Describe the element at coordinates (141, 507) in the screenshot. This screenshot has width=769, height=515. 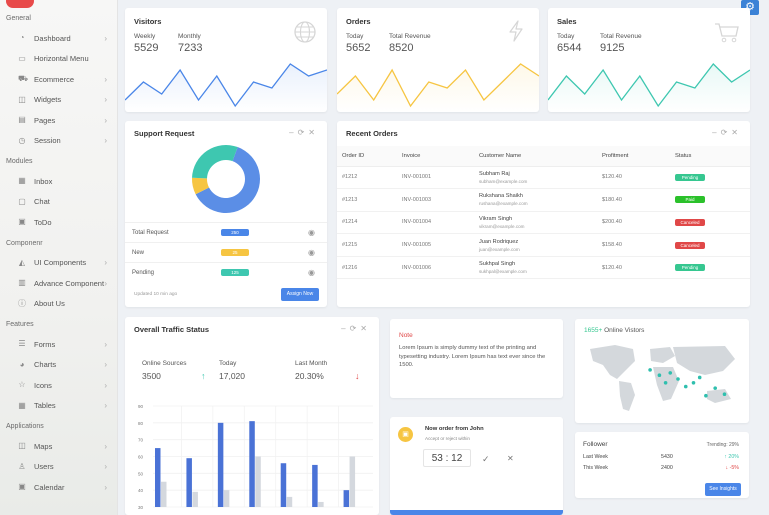
I see `y-tick-label: 30` at that location.